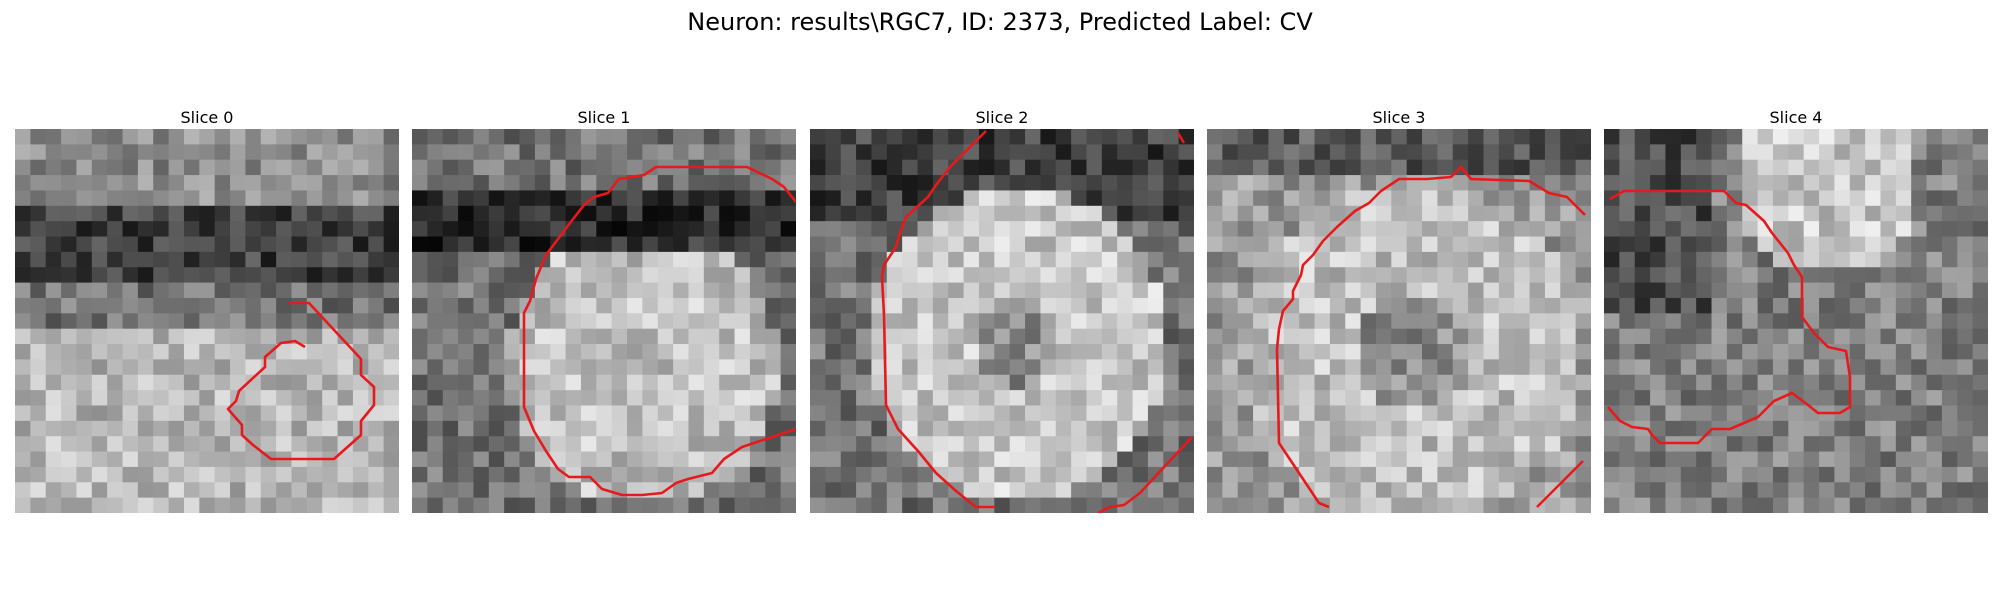  Describe the element at coordinates (937, 319) in the screenshot. I see `contour-line-2a` at that location.